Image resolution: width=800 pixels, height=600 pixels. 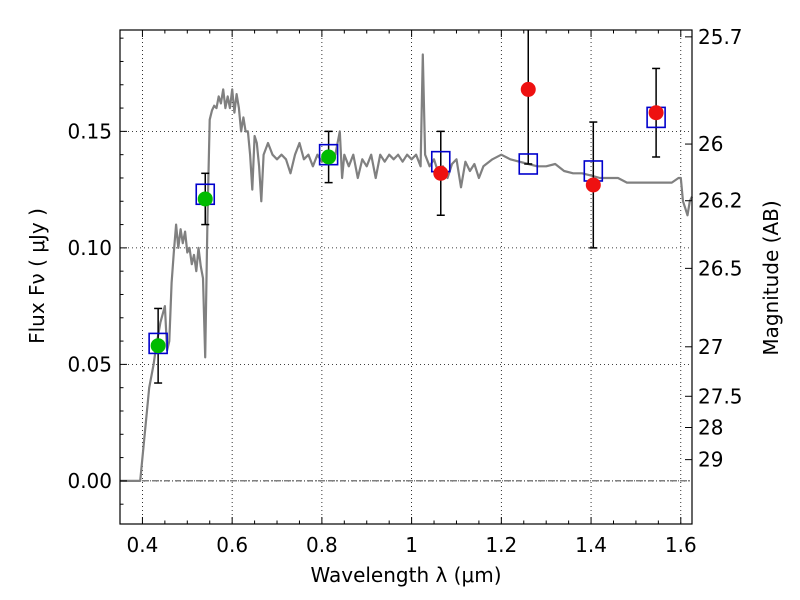 I want to click on mag-tick-label: 28, so click(x=710, y=428).